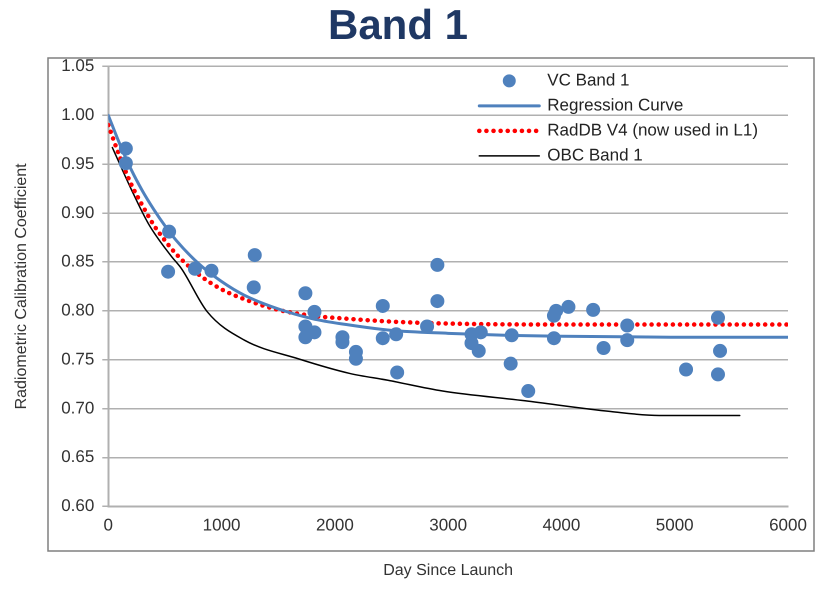 The height and width of the screenshot is (590, 840). Describe the element at coordinates (335, 524) in the screenshot. I see `x-tick-label: 2000` at that location.